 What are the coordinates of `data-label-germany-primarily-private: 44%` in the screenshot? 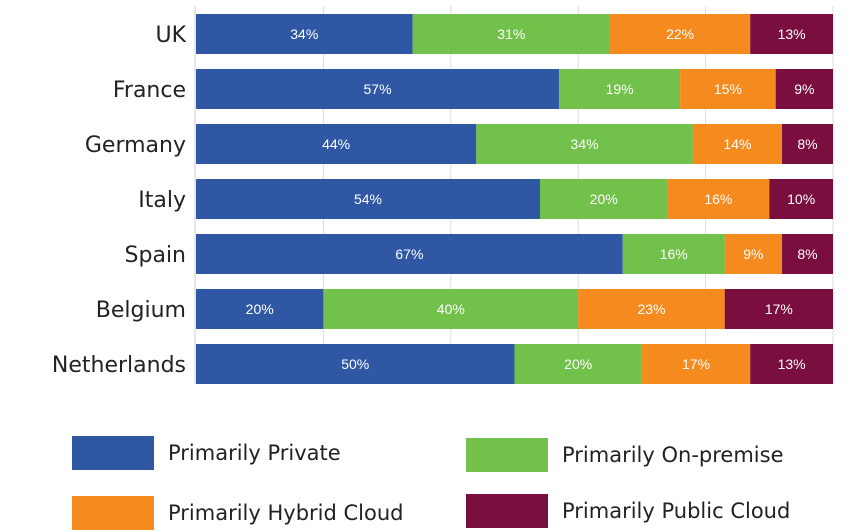 It's located at (336, 144).